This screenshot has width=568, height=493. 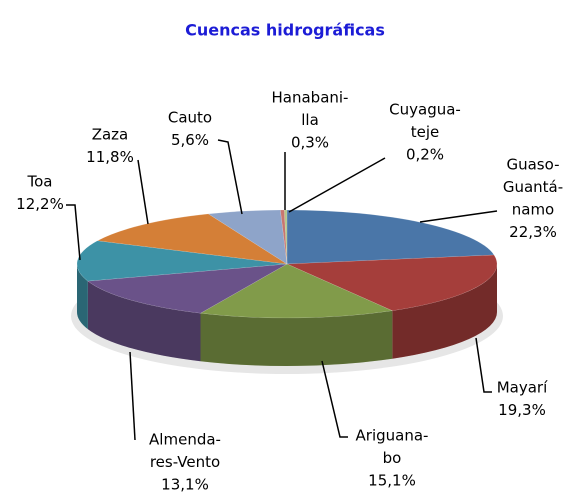 I want to click on slice-label: Guaso-, so click(x=532, y=165).